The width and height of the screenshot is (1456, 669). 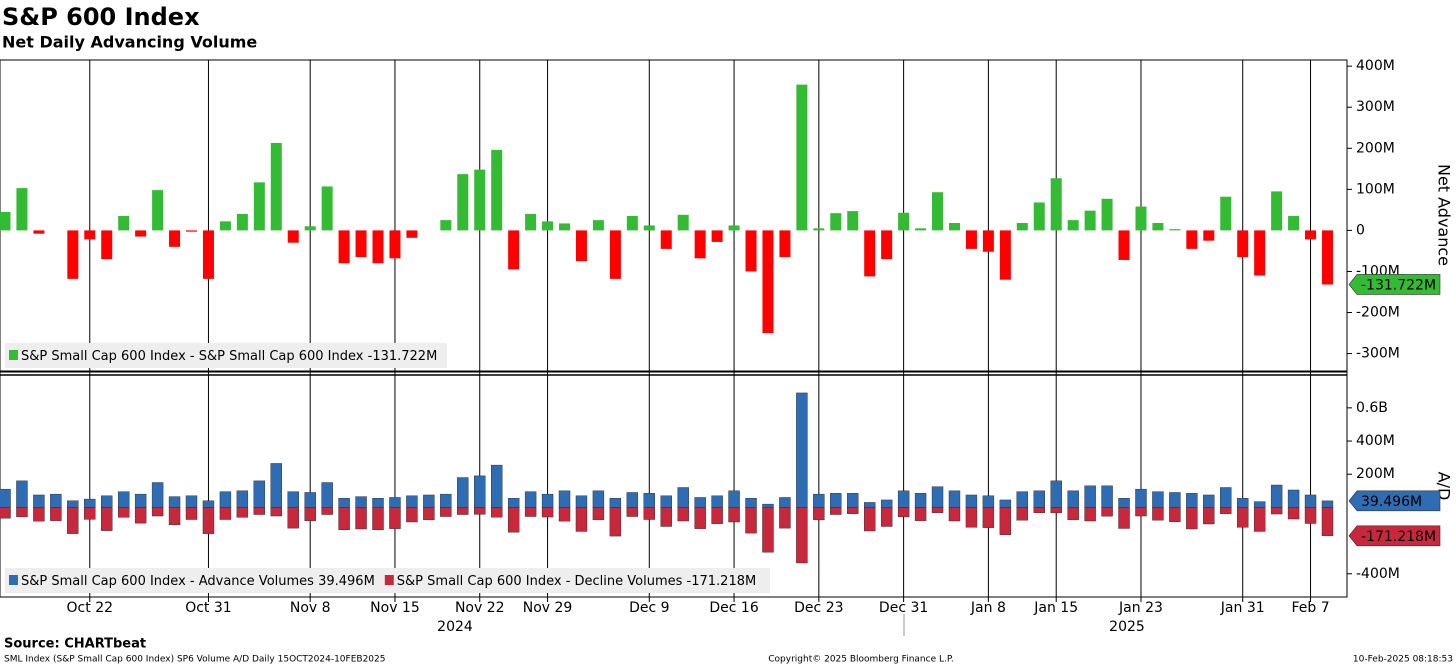 I want to click on x-tick-label: Feb 7, so click(x=1310, y=608).